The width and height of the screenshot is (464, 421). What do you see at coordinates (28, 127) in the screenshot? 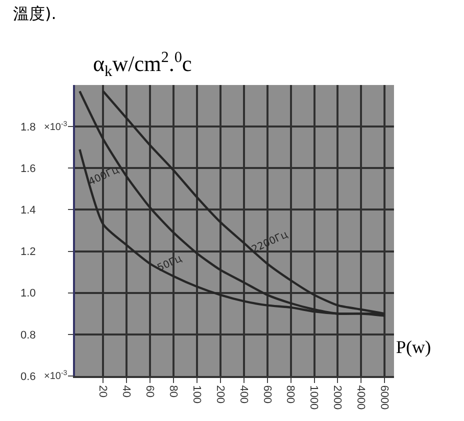
I see `y-tick-label: 1.8` at bounding box center [28, 127].